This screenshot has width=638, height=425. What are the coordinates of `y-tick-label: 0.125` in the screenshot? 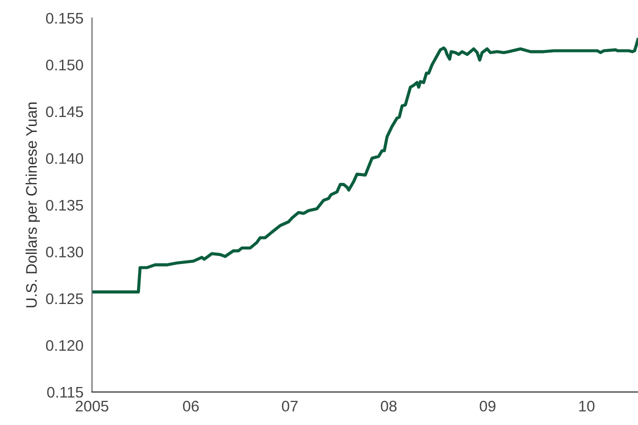 It's located at (65, 298).